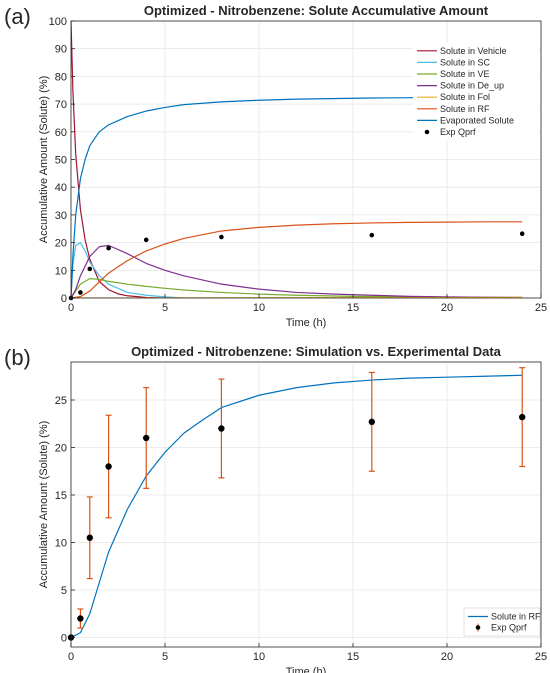 The width and height of the screenshot is (550, 673). Describe the element at coordinates (473, 51) in the screenshot. I see `legend-label: Solute in Vehicle` at that location.